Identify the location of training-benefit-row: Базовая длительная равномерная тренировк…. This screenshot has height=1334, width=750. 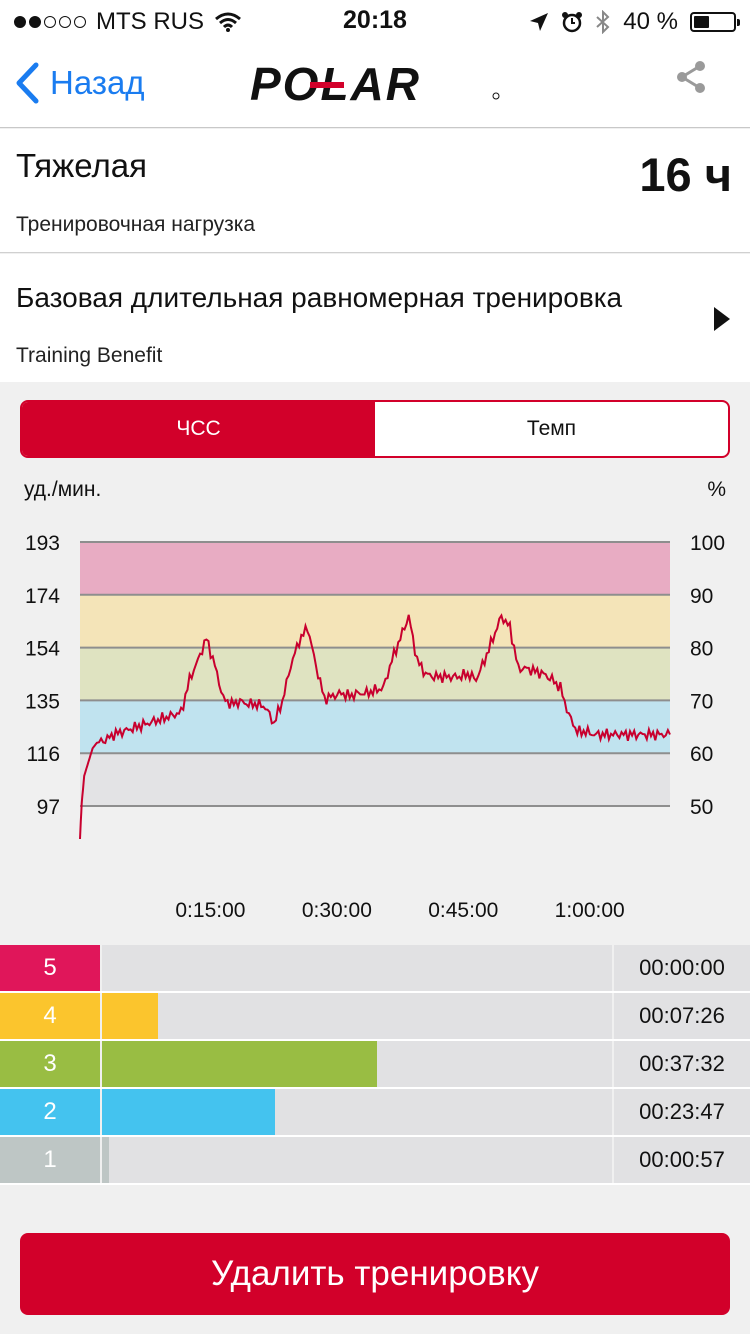
(375, 318).